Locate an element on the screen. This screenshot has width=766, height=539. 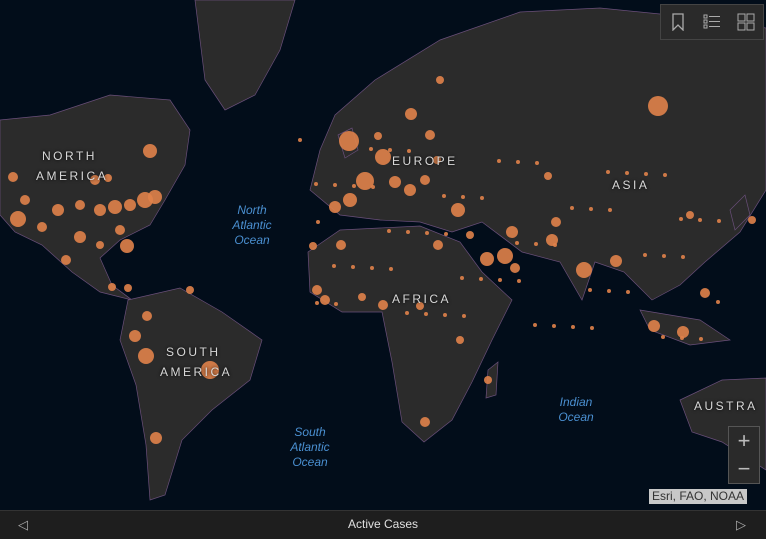
previous-arrow-icon: ◁ is located at coordinates (23, 524).